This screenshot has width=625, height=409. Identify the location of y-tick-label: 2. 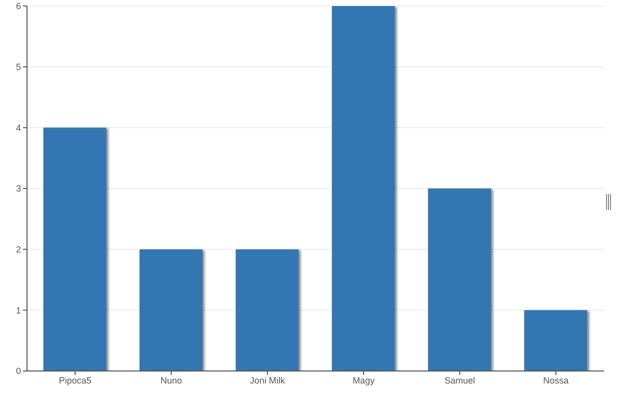
(18, 249).